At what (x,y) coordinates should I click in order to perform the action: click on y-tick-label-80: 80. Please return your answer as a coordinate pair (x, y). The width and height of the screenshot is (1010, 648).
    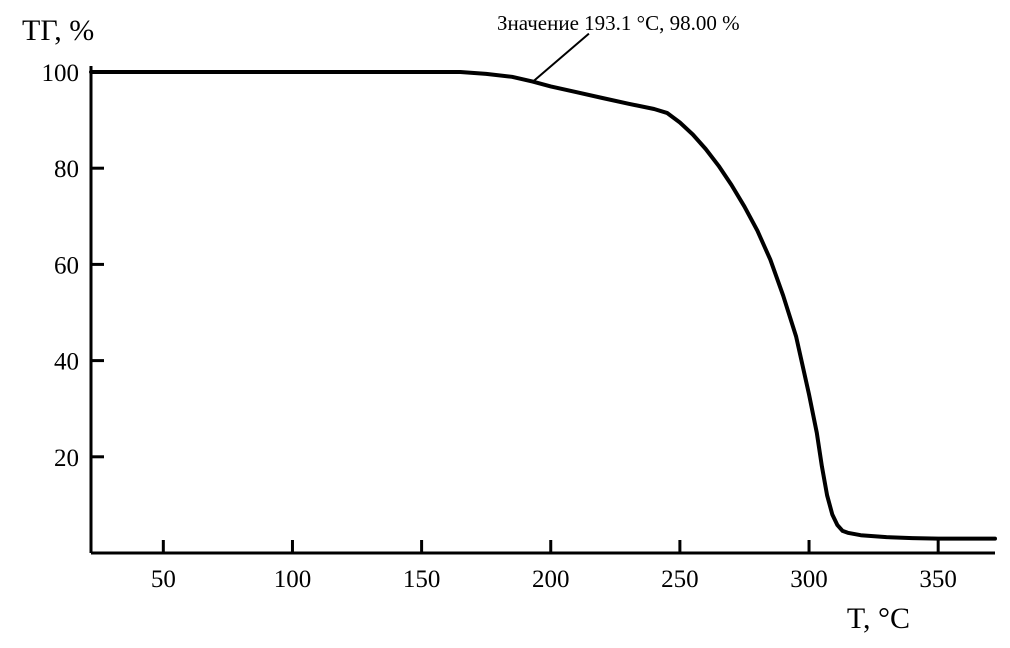
    Looking at the image, I should click on (66, 169).